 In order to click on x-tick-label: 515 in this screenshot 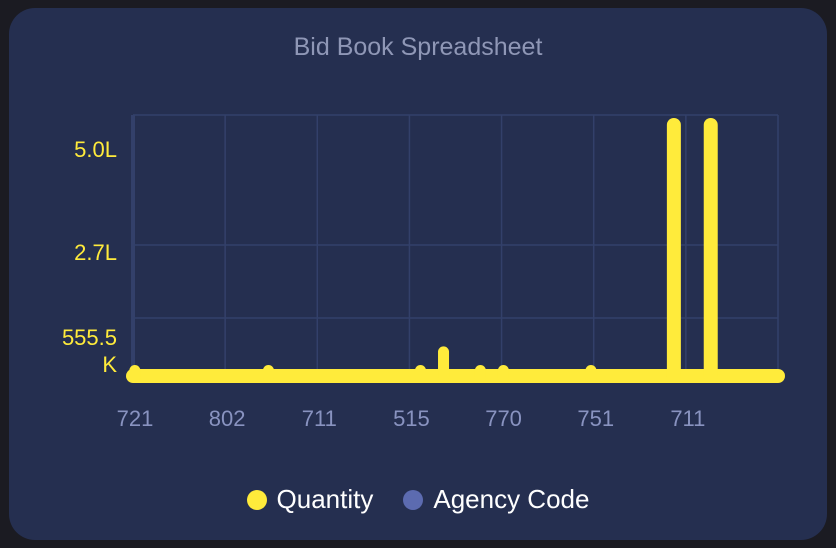, I will do `click(411, 418)`.